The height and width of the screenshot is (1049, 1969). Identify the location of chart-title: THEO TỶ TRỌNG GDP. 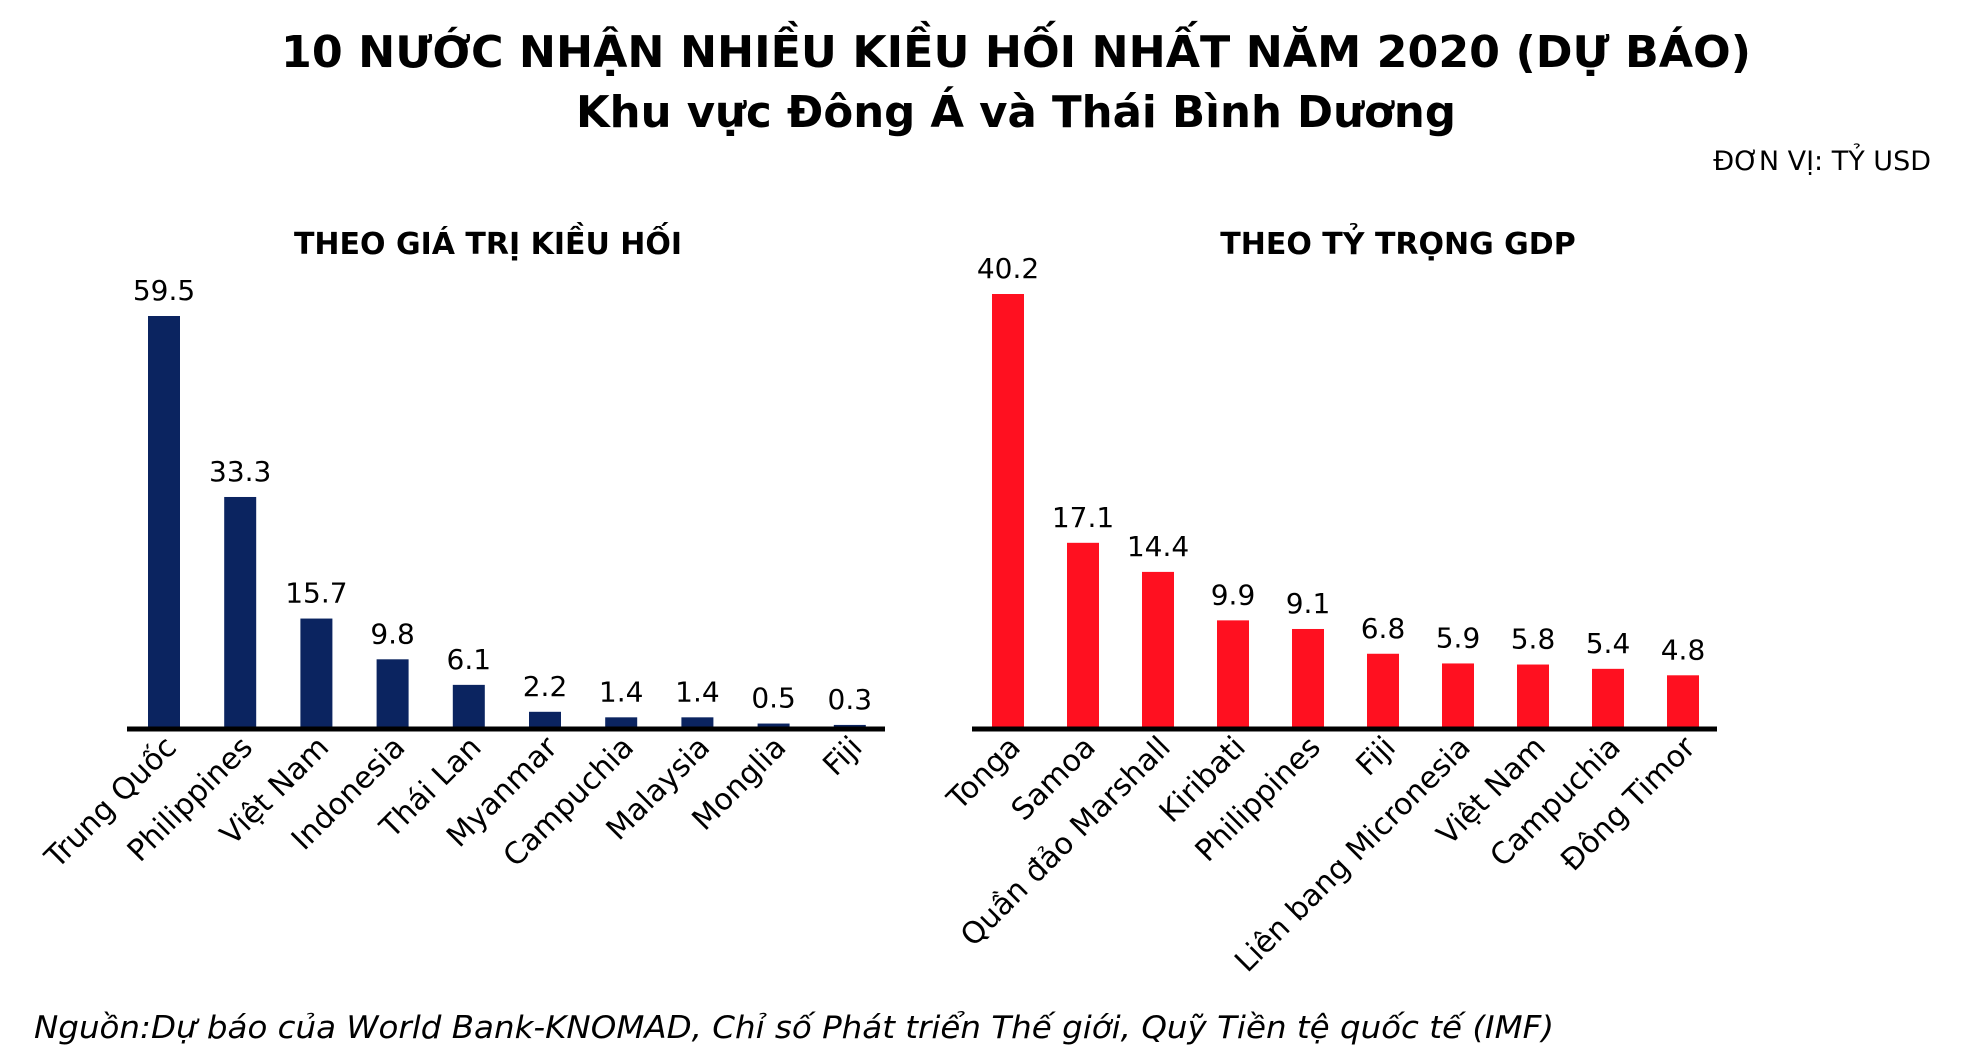
(1397, 242).